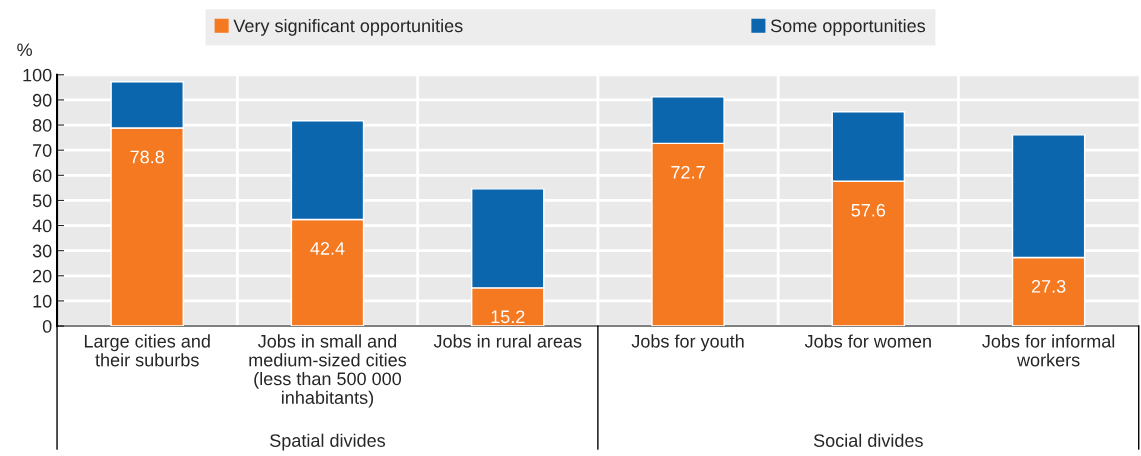  Describe the element at coordinates (327, 248) in the screenshot. I see `data-label: 42.4` at that location.